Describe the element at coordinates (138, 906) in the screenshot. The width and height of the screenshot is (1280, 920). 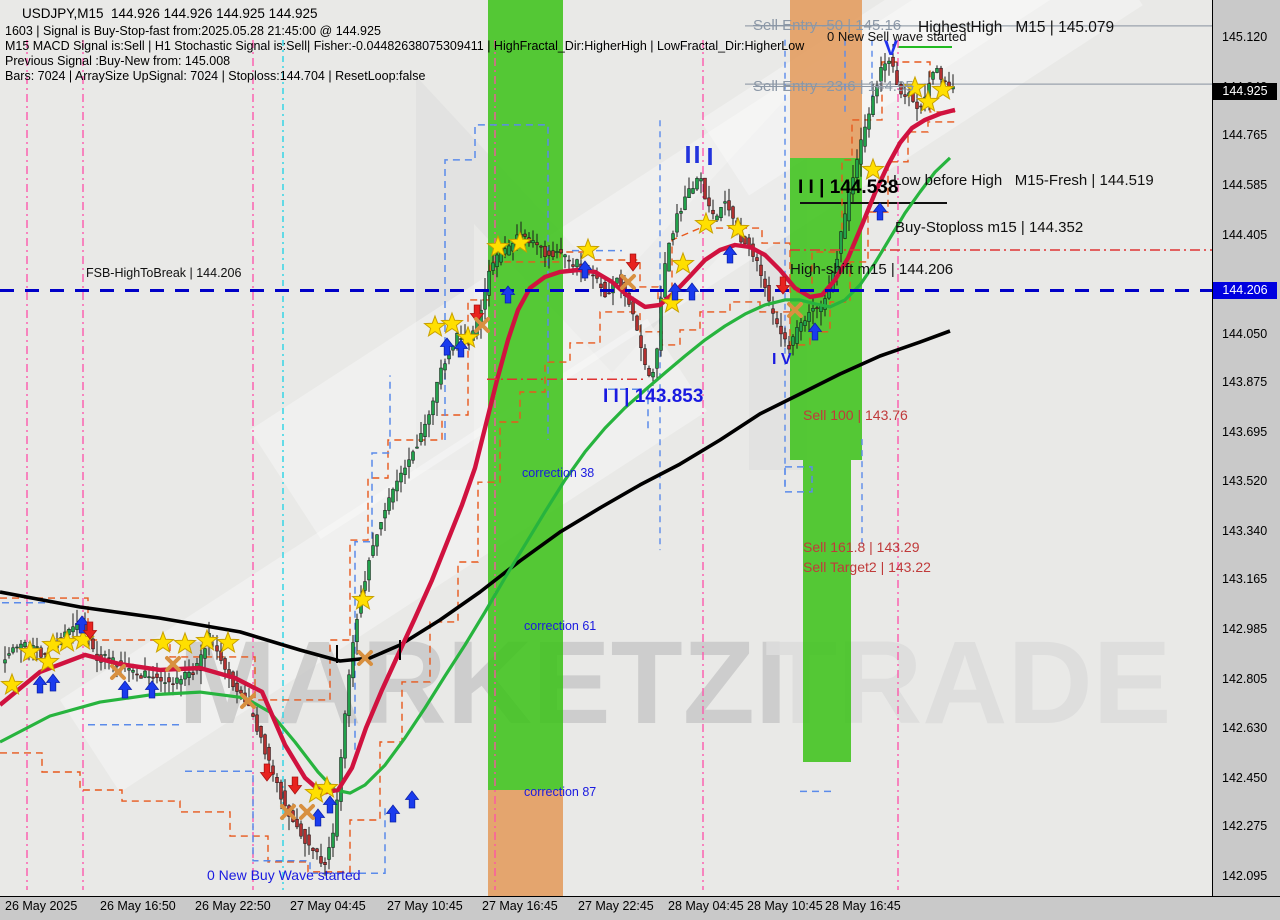
I see `x-axis-label: 26 May 16:50` at that location.